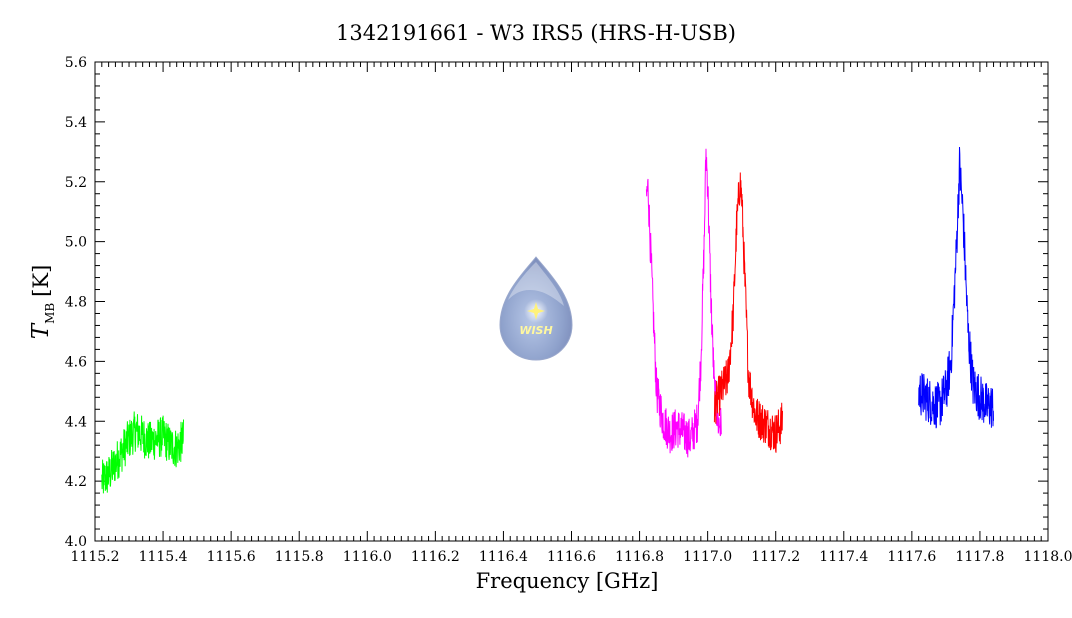 The image size is (1072, 618). What do you see at coordinates (536, 33) in the screenshot?
I see `chart-title: 1342191661 - W3 IRS5 (HRS-H-USB)` at bounding box center [536, 33].